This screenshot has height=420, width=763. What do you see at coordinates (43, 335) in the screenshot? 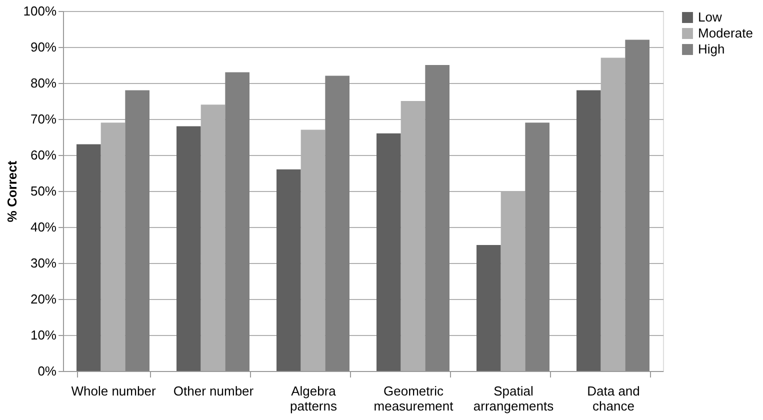
I see `y-tick-label: 10%` at bounding box center [43, 335].